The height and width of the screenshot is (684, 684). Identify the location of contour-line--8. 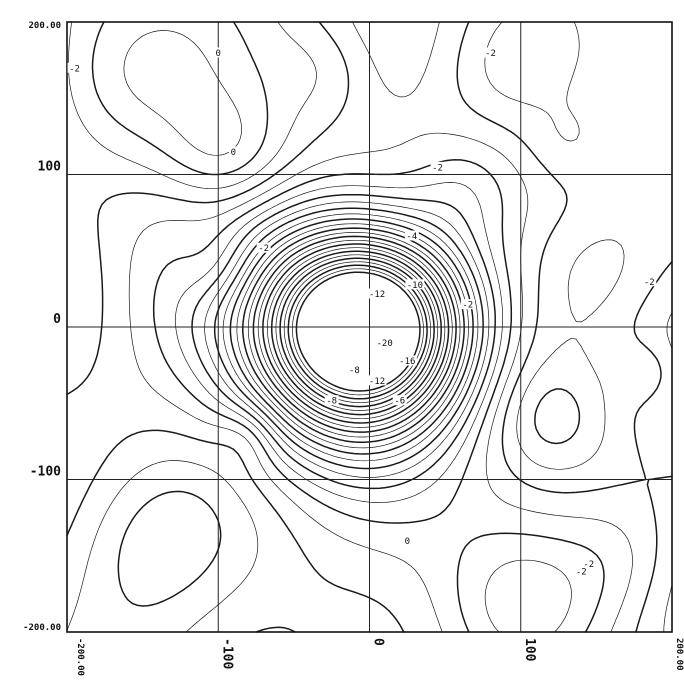
(351, 336).